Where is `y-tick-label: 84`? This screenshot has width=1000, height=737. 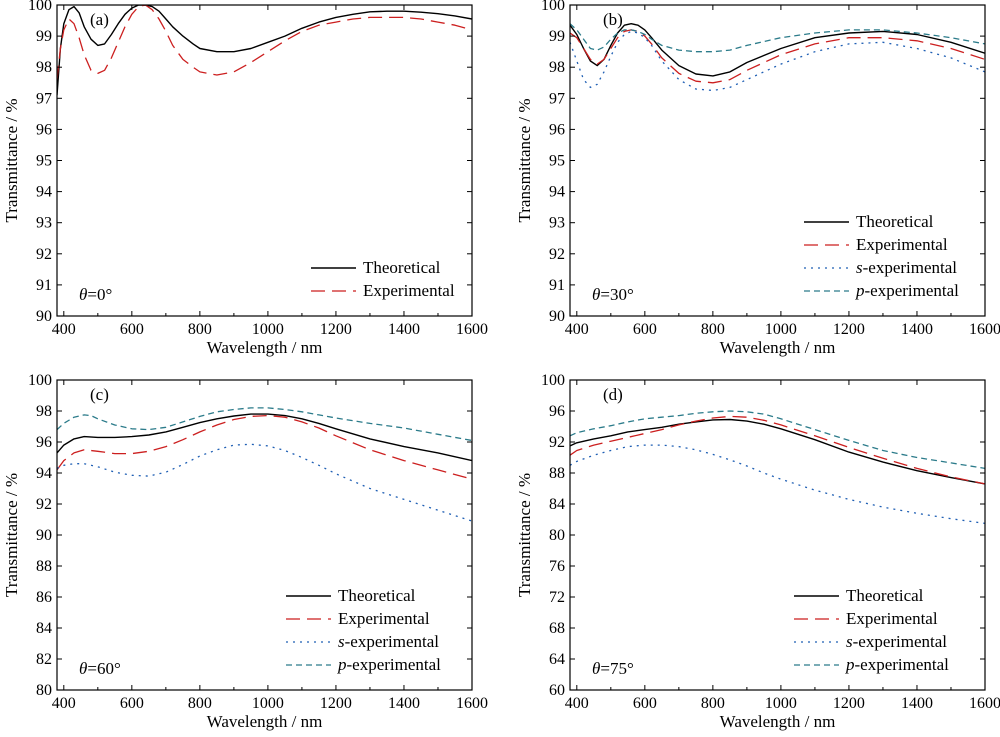 y-tick-label: 84 is located at coordinates (557, 504).